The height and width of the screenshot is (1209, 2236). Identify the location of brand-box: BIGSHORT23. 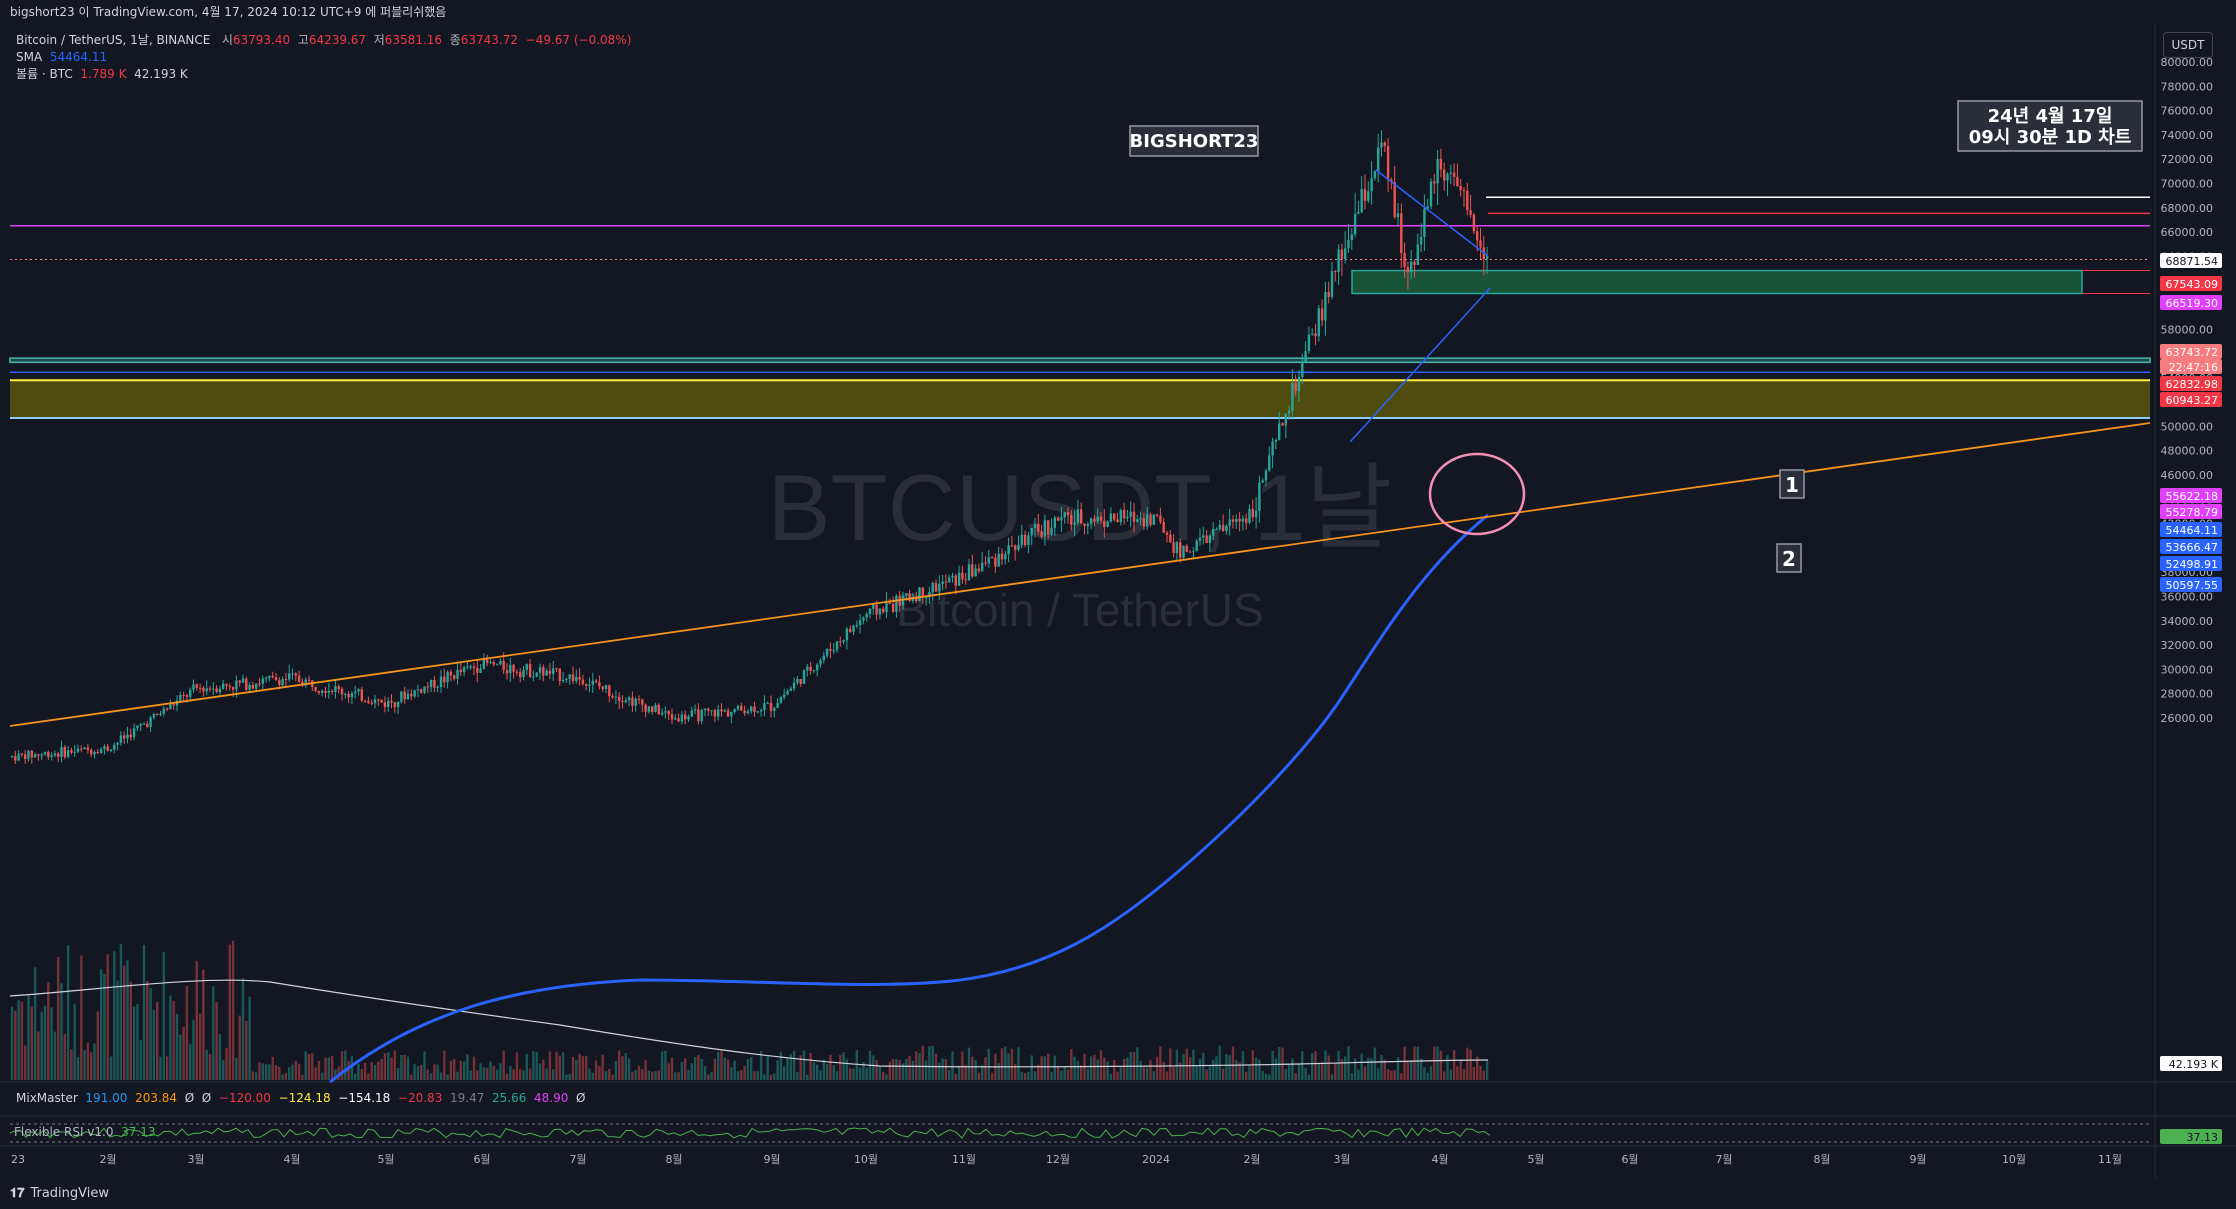
(1194, 141).